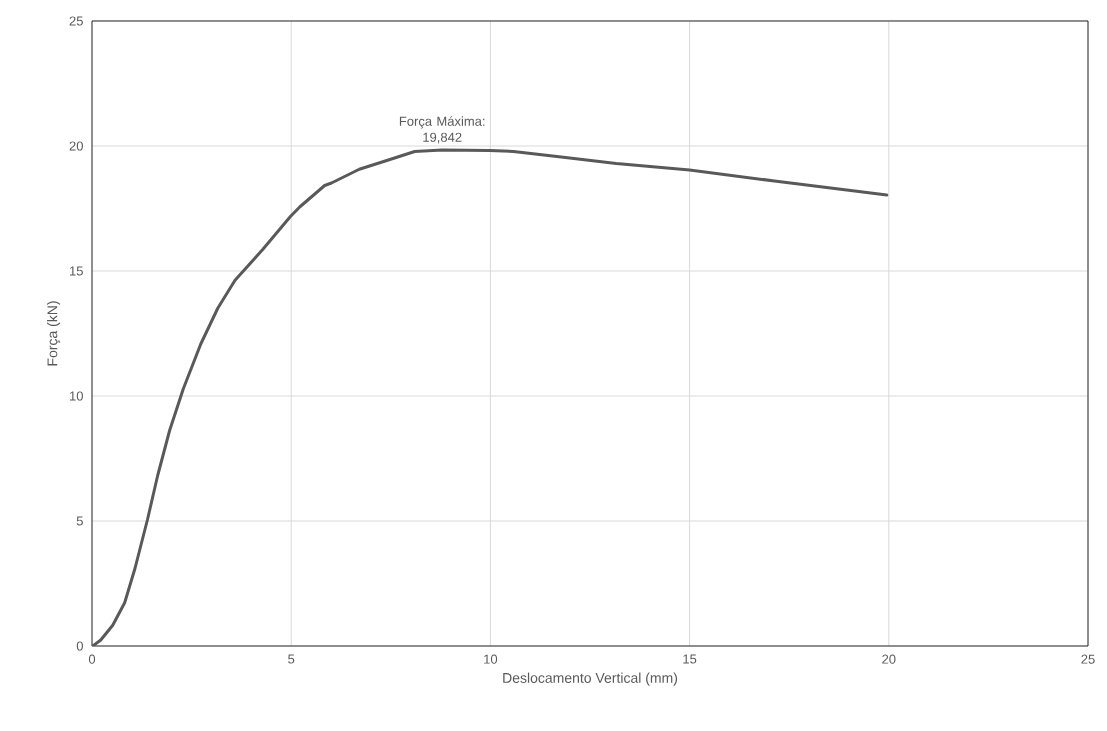 Image resolution: width=1107 pixels, height=731 pixels. What do you see at coordinates (491, 659) in the screenshot?
I see `x-tick-label: 10` at bounding box center [491, 659].